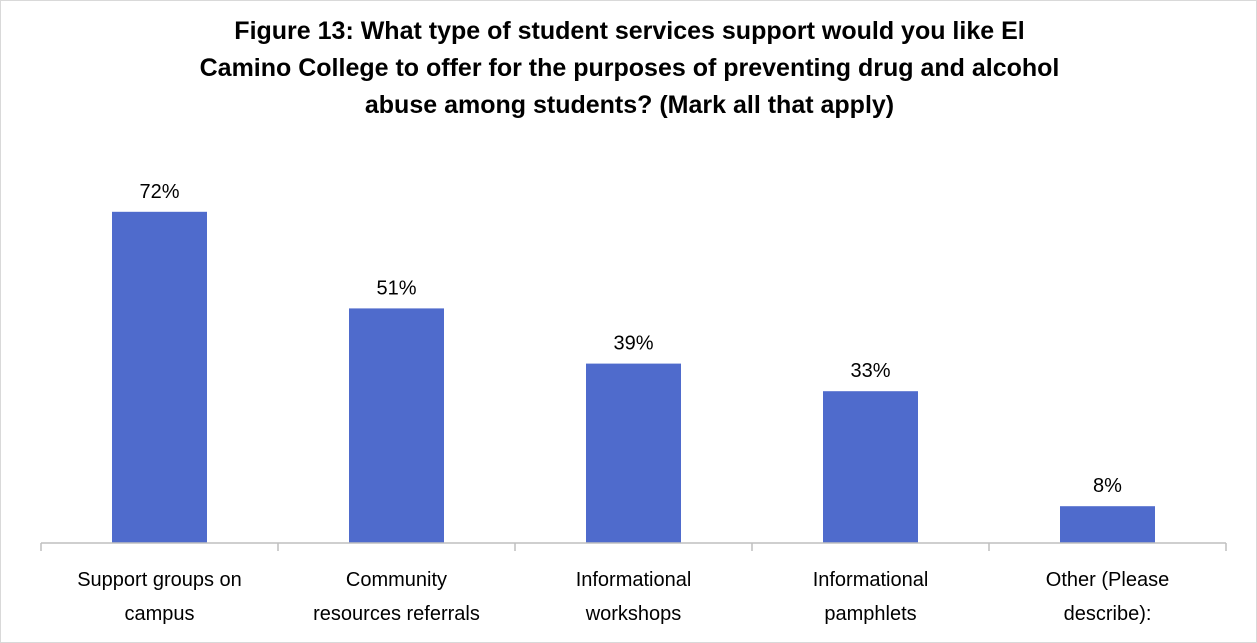 This screenshot has width=1257, height=643. Describe the element at coordinates (1107, 486) in the screenshot. I see `data-label: 8%` at that location.